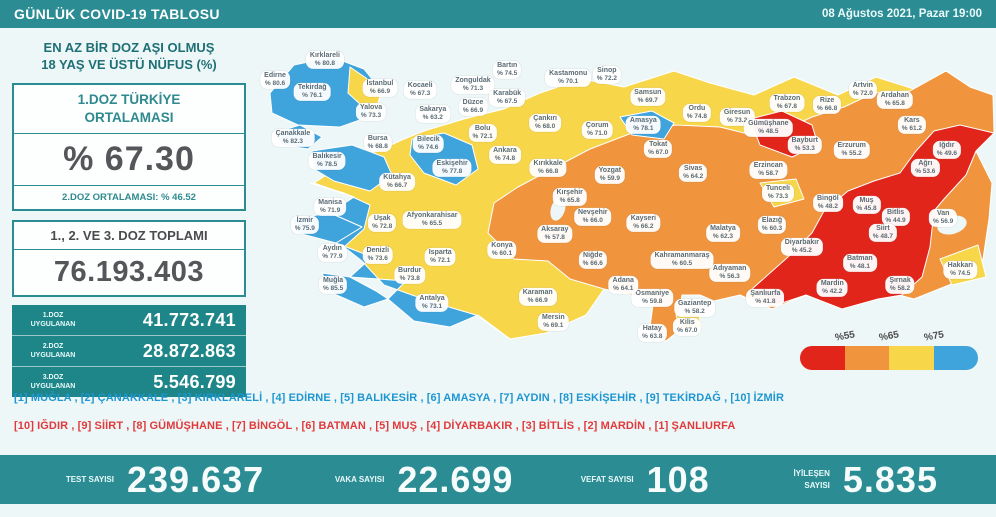 The height and width of the screenshot is (517, 996). I want to click on province-label: İzmir% 75.9, so click(304, 225).